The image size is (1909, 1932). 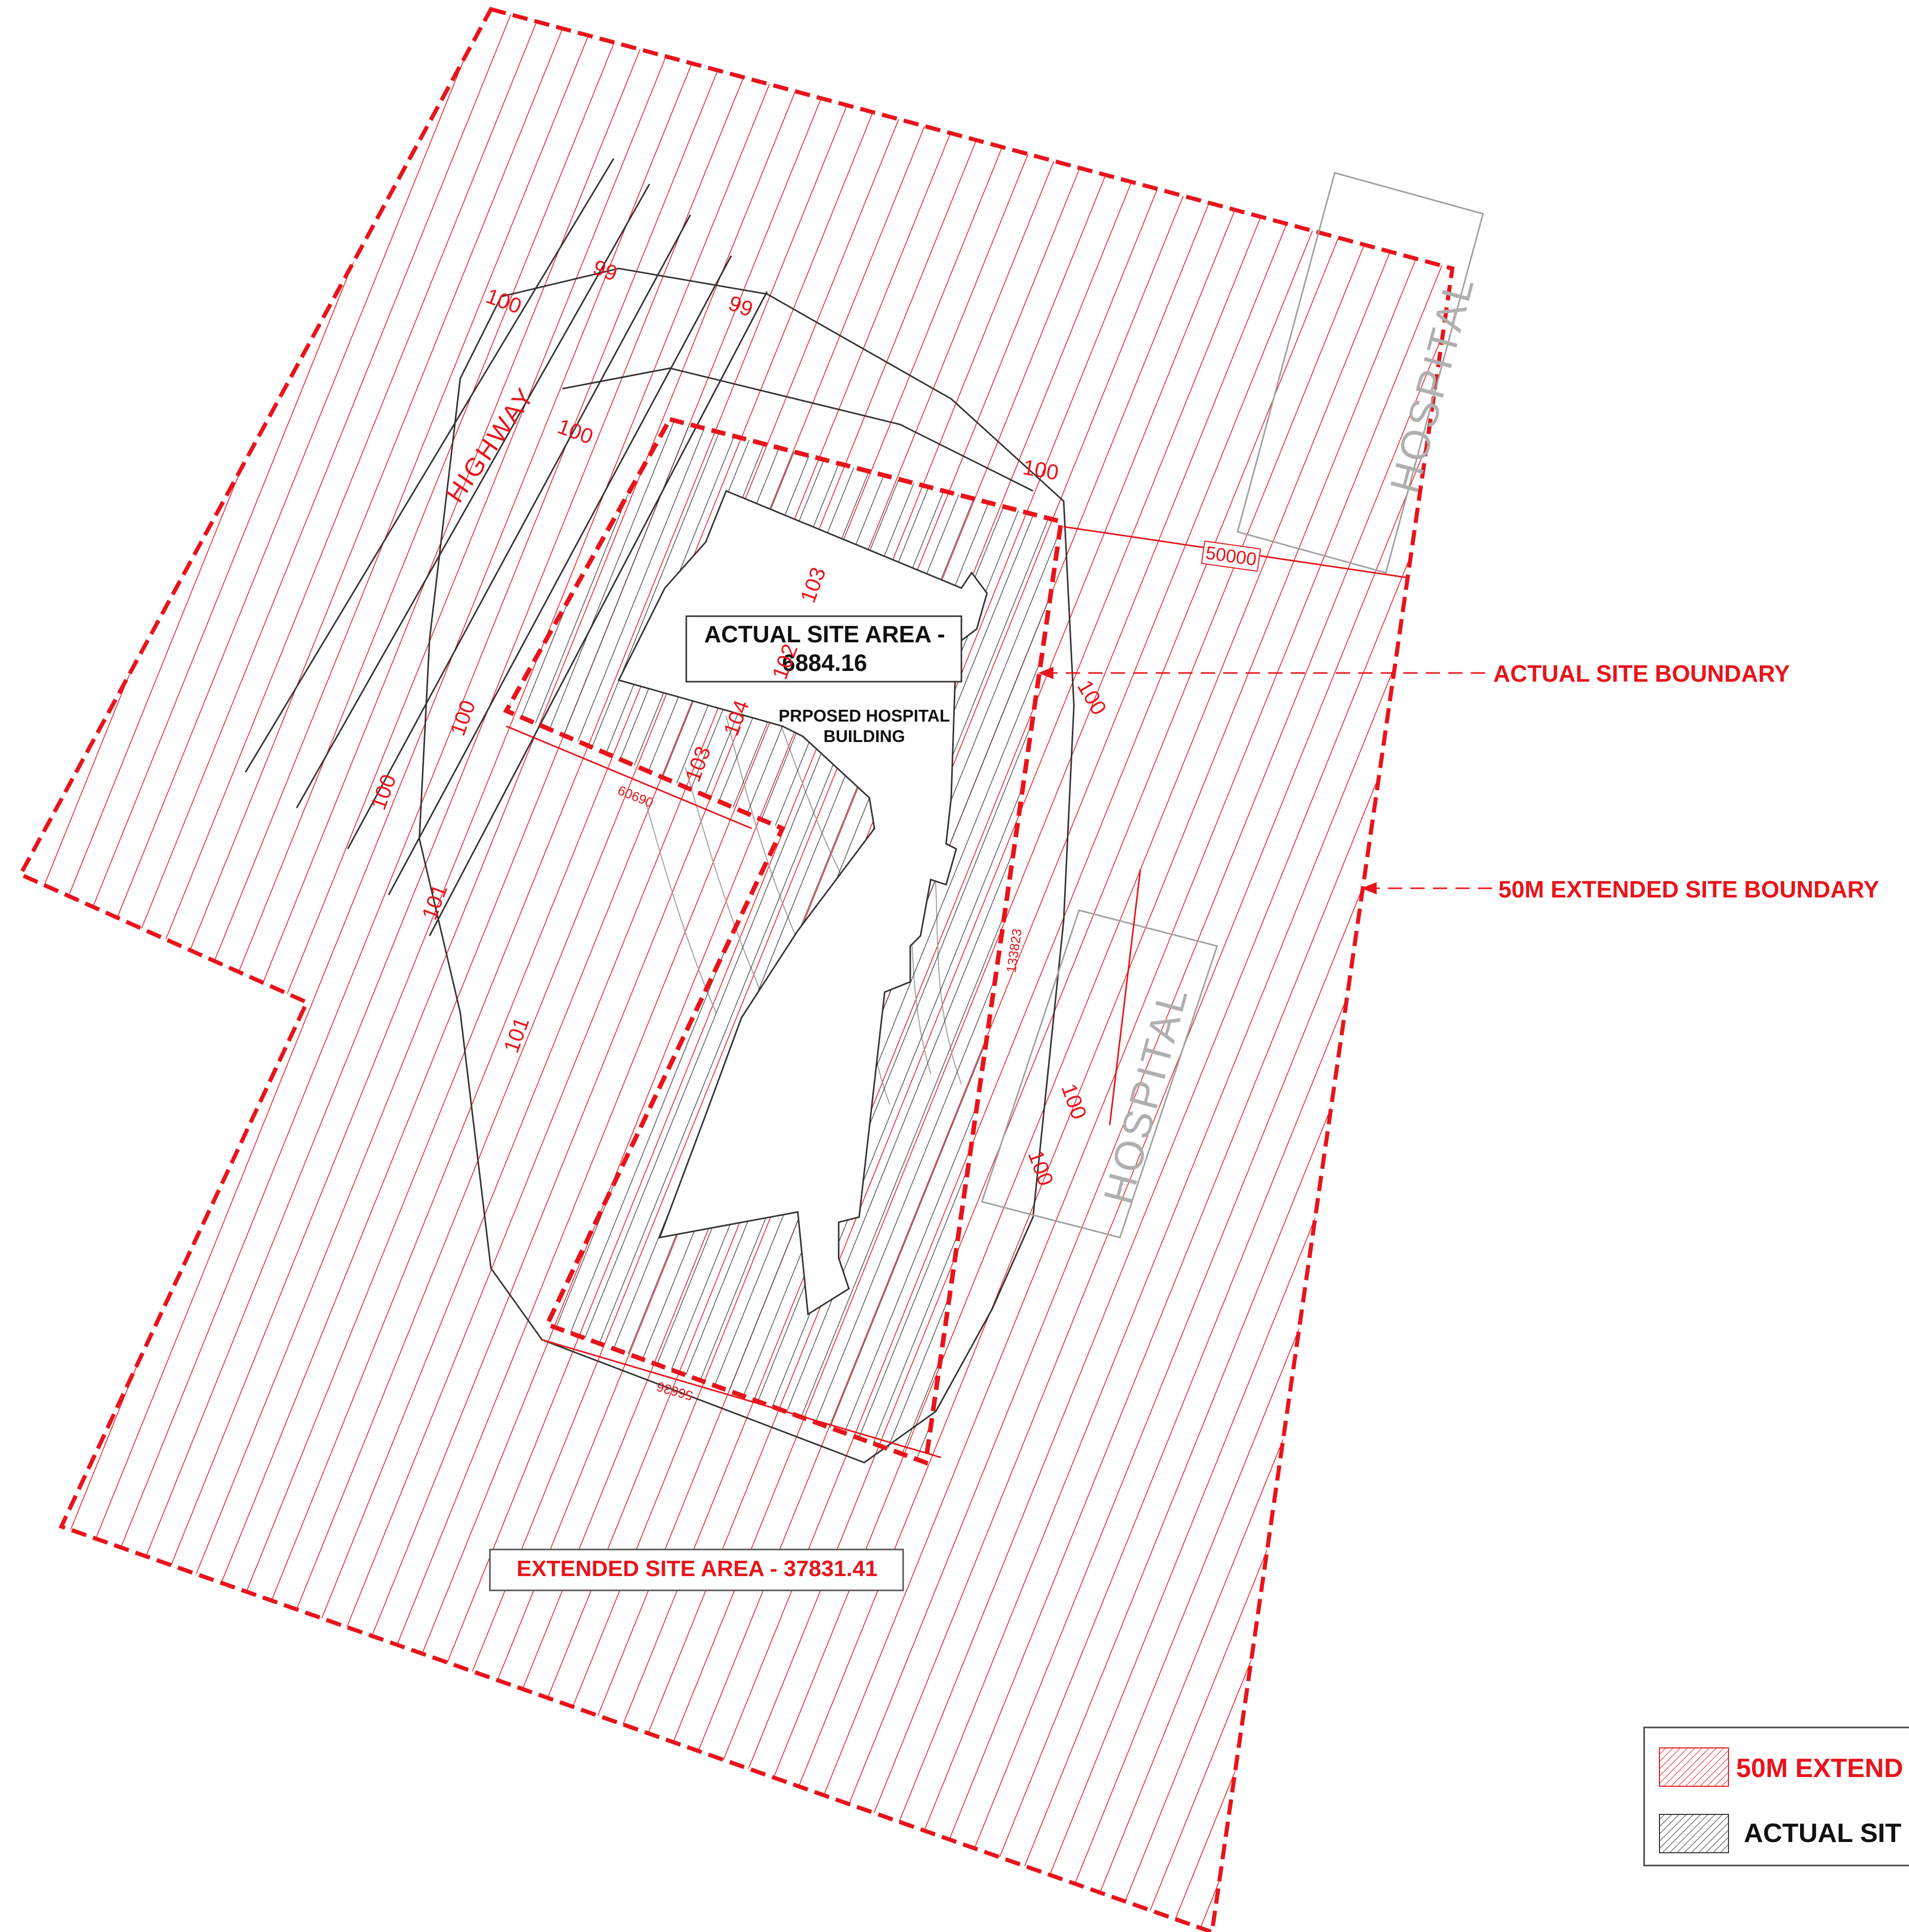 What do you see at coordinates (1819, 1768) in the screenshot?
I see `legend-item-extended: 50M EXTEND` at bounding box center [1819, 1768].